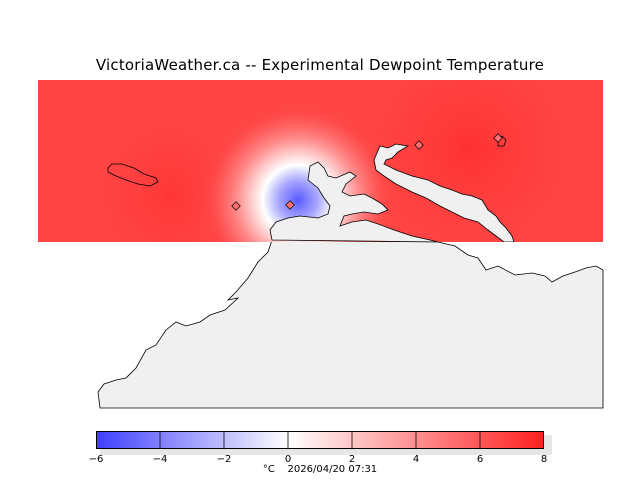 The height and width of the screenshot is (480, 640). Describe the element at coordinates (332, 469) in the screenshot. I see `timestamp: 2026/04/20 07:31` at that location.